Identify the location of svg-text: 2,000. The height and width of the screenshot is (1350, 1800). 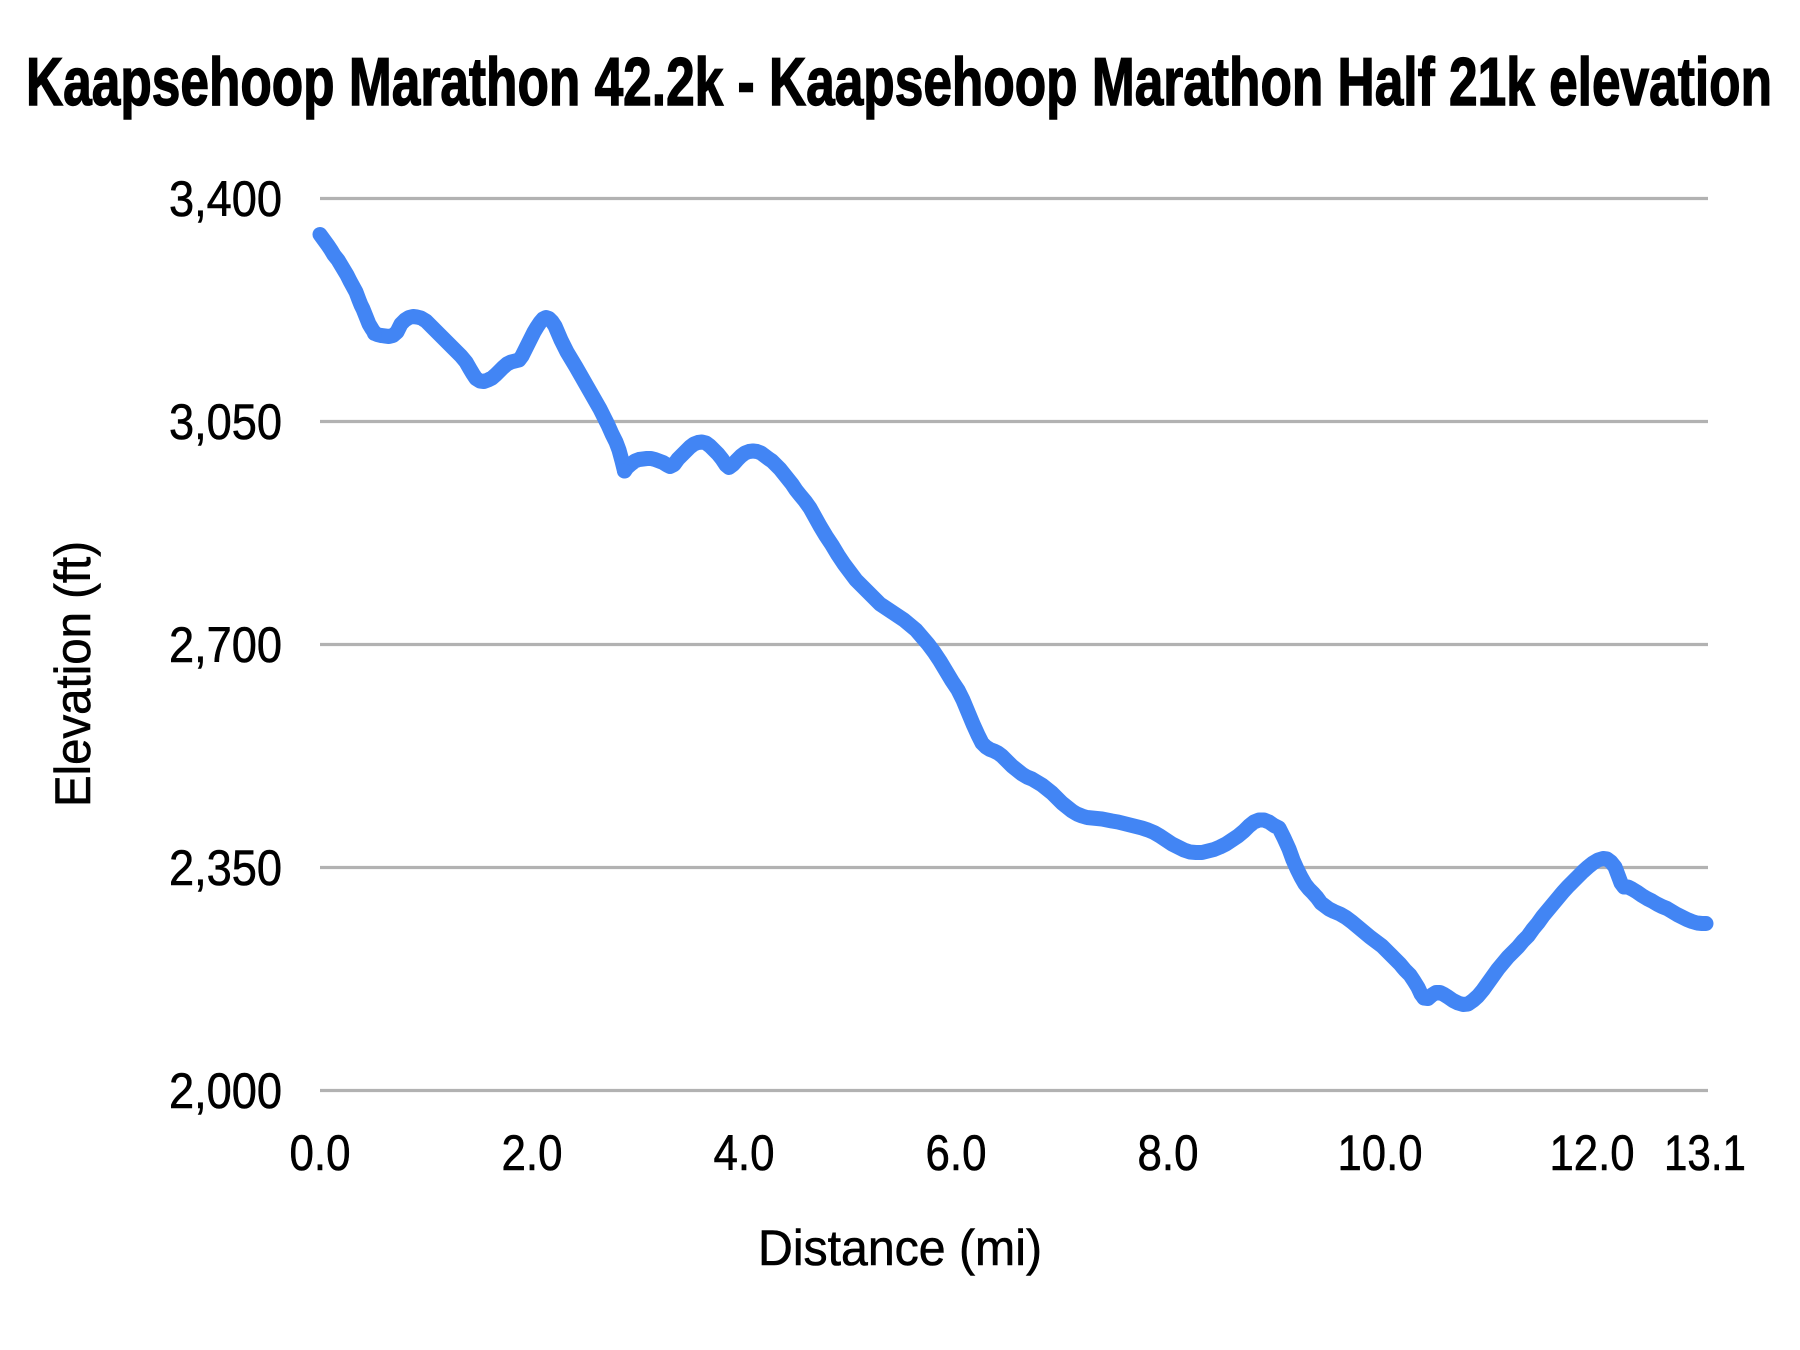
(225, 1091).